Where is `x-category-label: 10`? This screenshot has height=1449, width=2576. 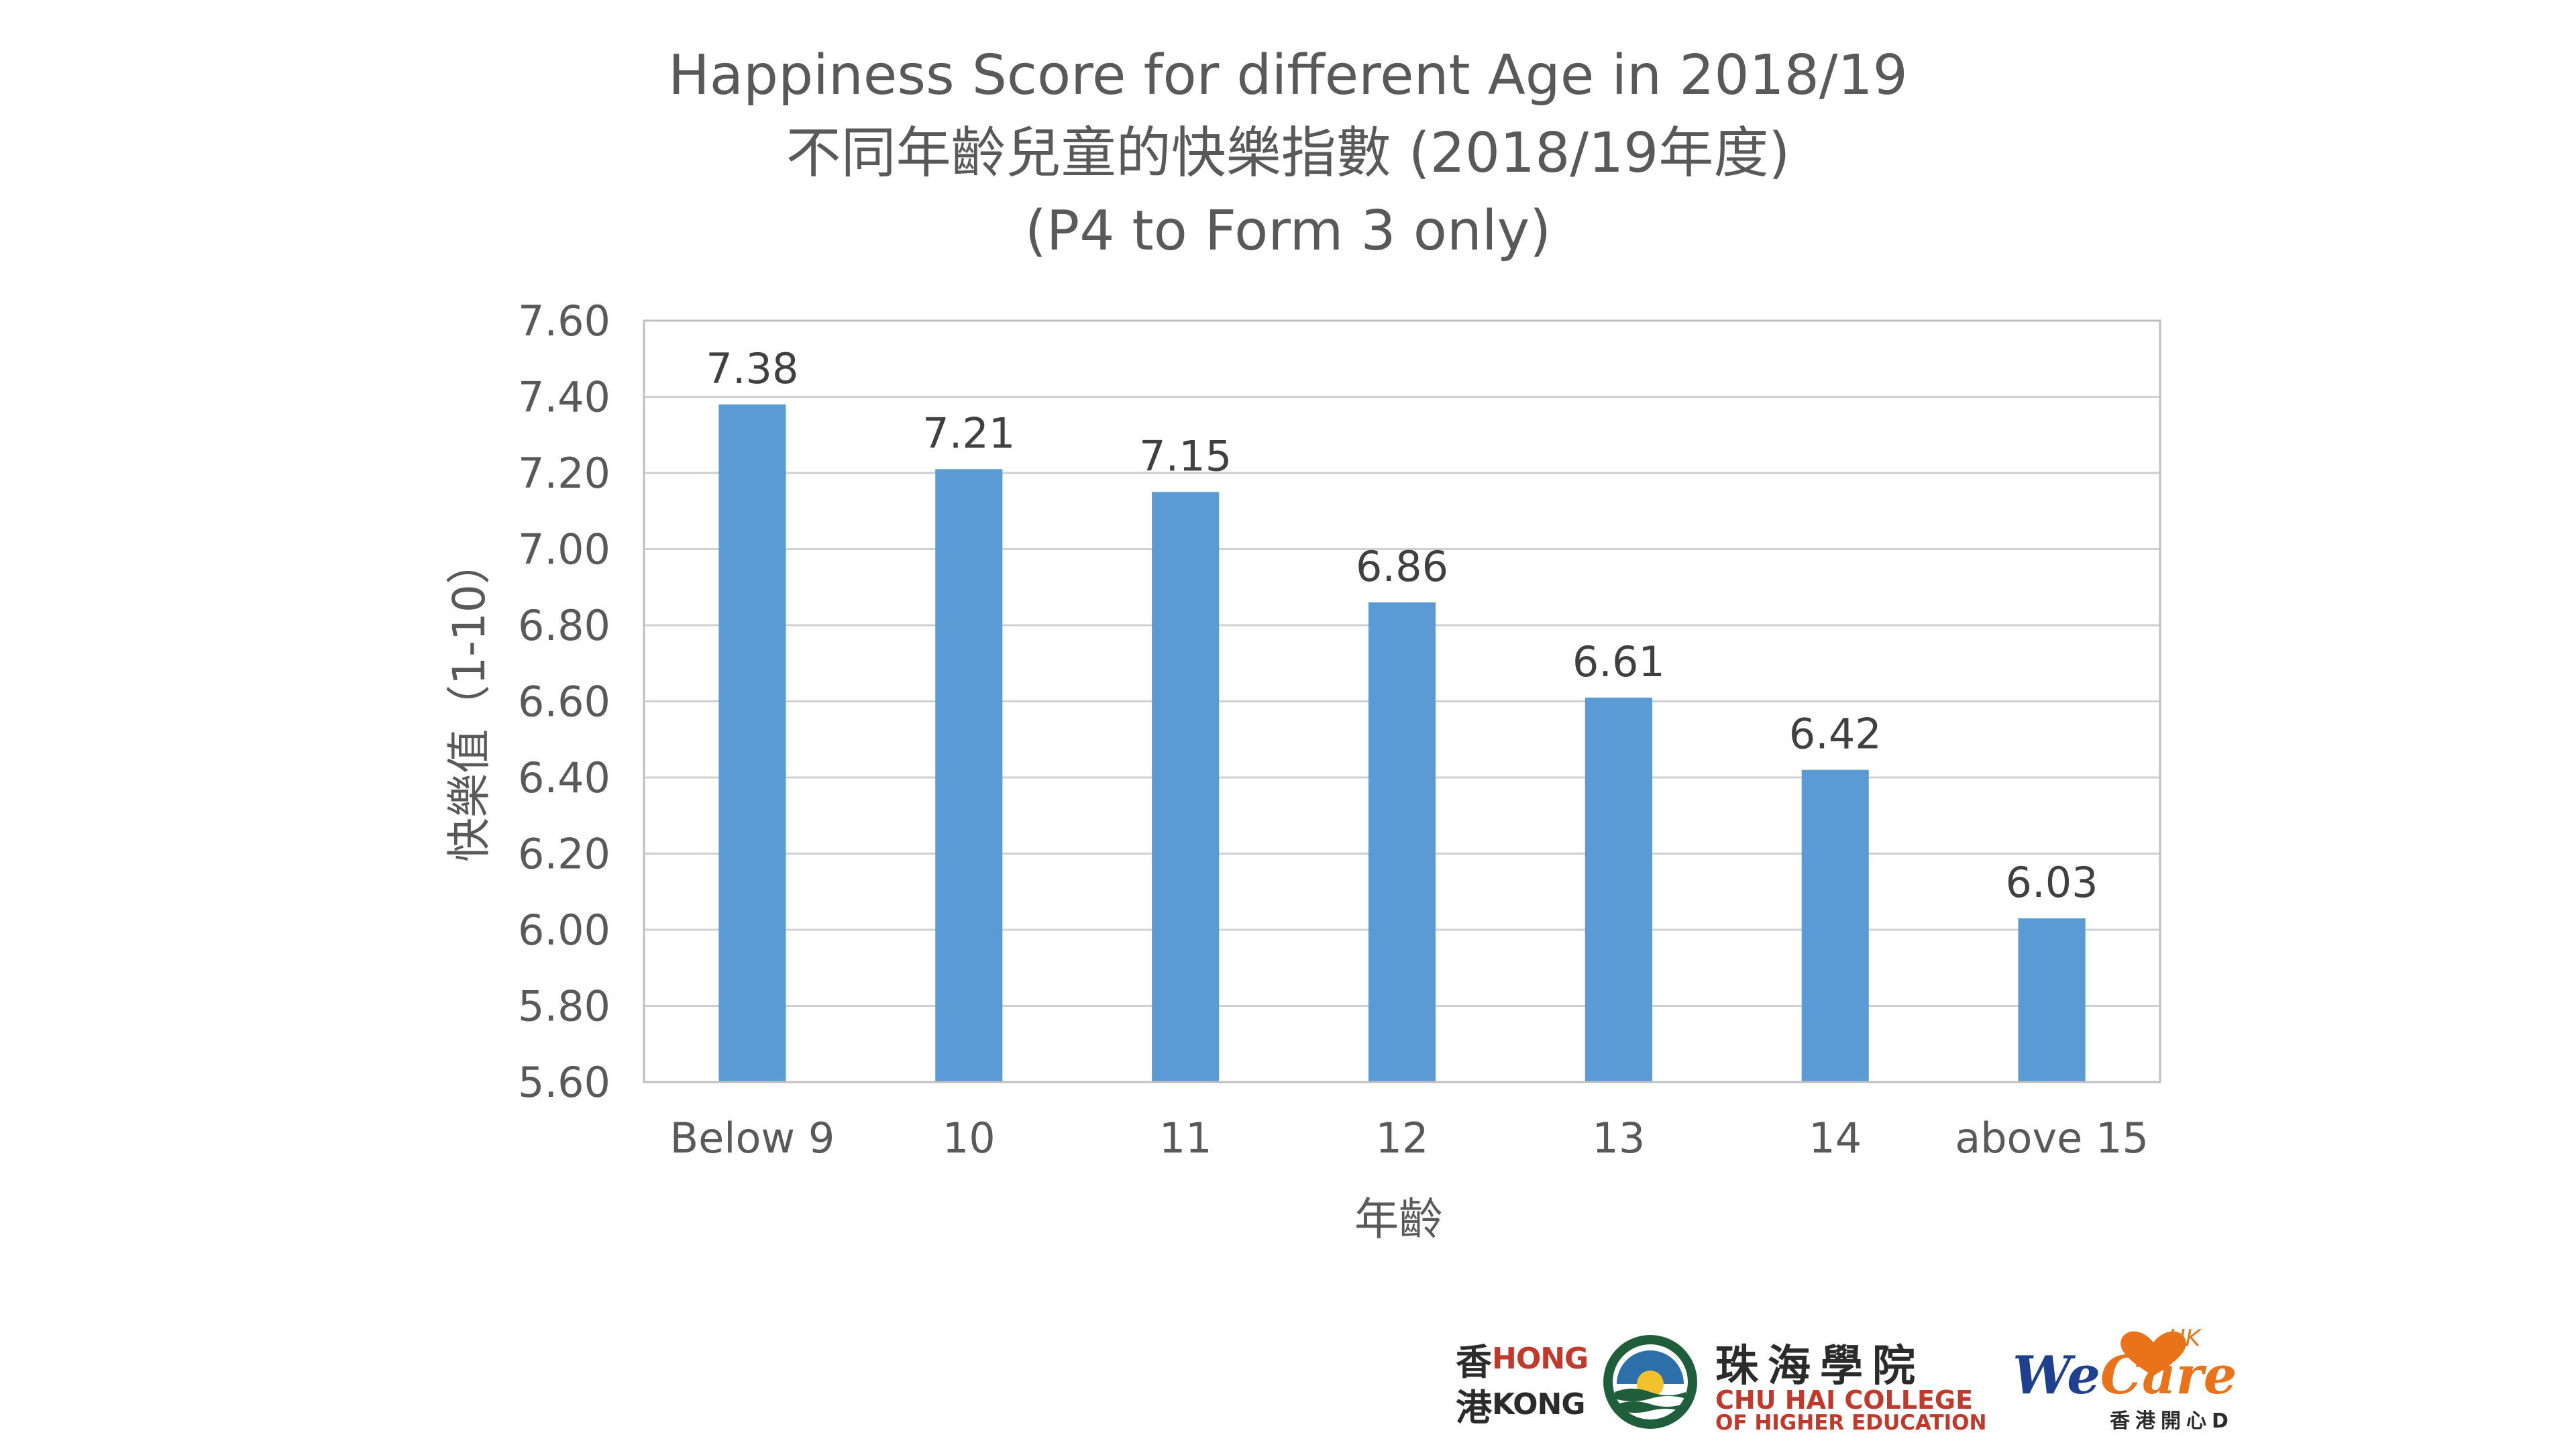 x-category-label: 10 is located at coordinates (969, 1138).